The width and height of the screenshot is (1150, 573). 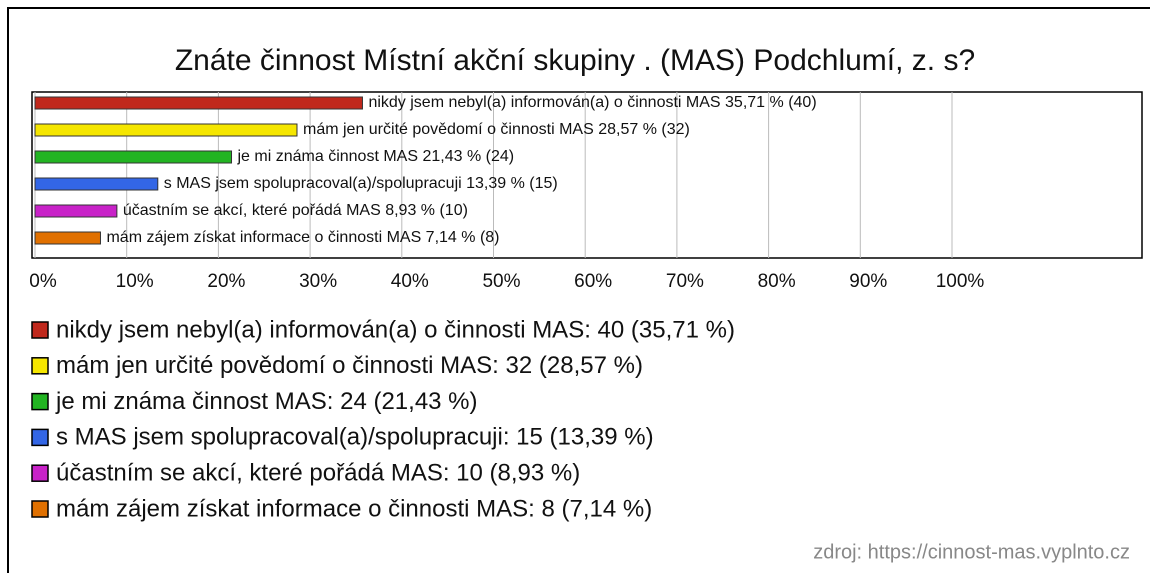 I want to click on x-tick-label: 50%, so click(x=501, y=281).